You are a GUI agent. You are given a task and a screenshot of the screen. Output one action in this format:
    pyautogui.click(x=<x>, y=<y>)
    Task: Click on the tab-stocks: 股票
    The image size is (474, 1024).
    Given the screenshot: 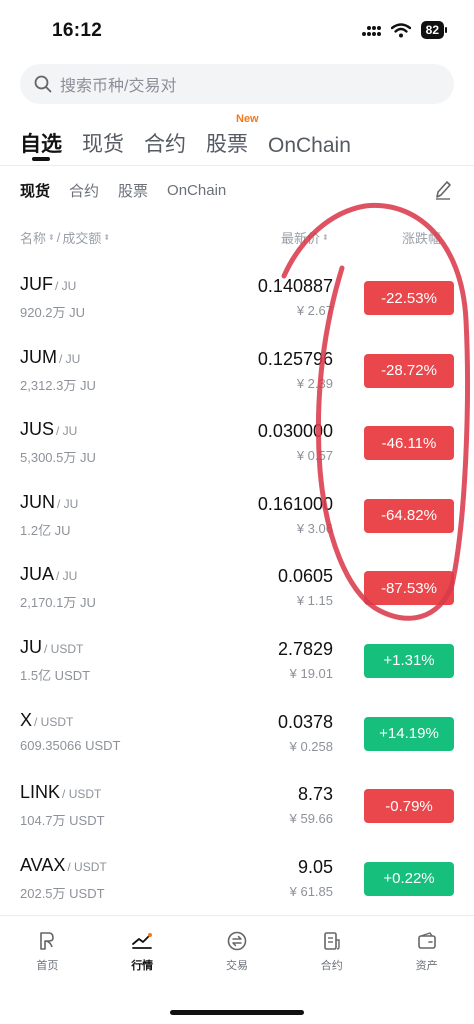 What is the action you would take?
    pyautogui.click(x=227, y=144)
    